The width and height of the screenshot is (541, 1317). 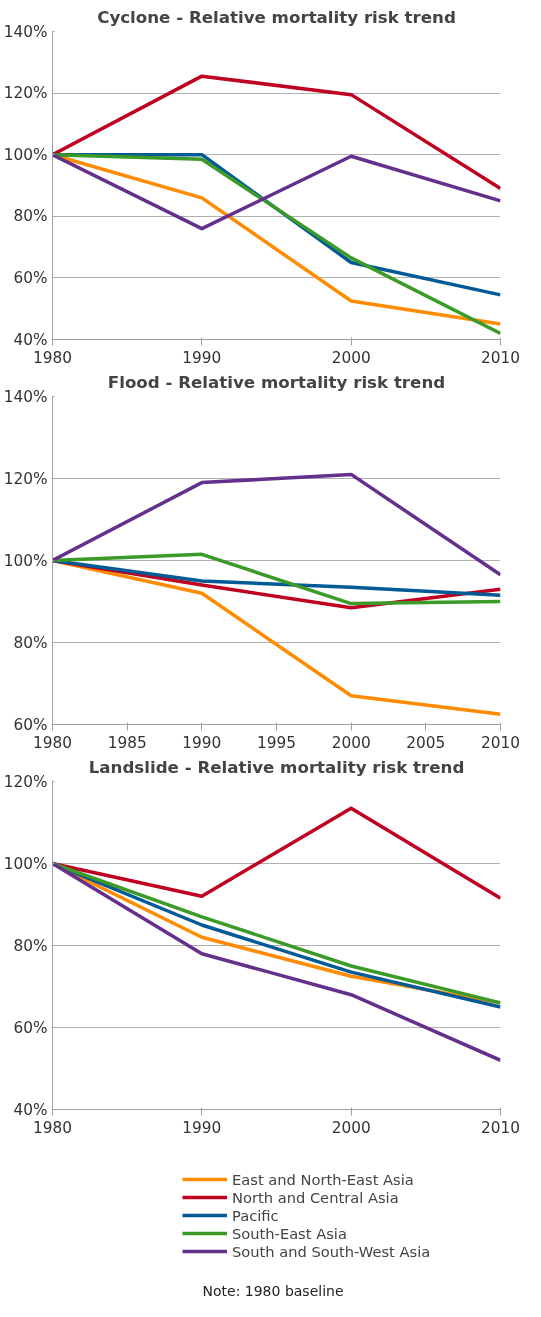 What do you see at coordinates (323, 1179) in the screenshot?
I see `legend-label: East and North-East Asia` at bounding box center [323, 1179].